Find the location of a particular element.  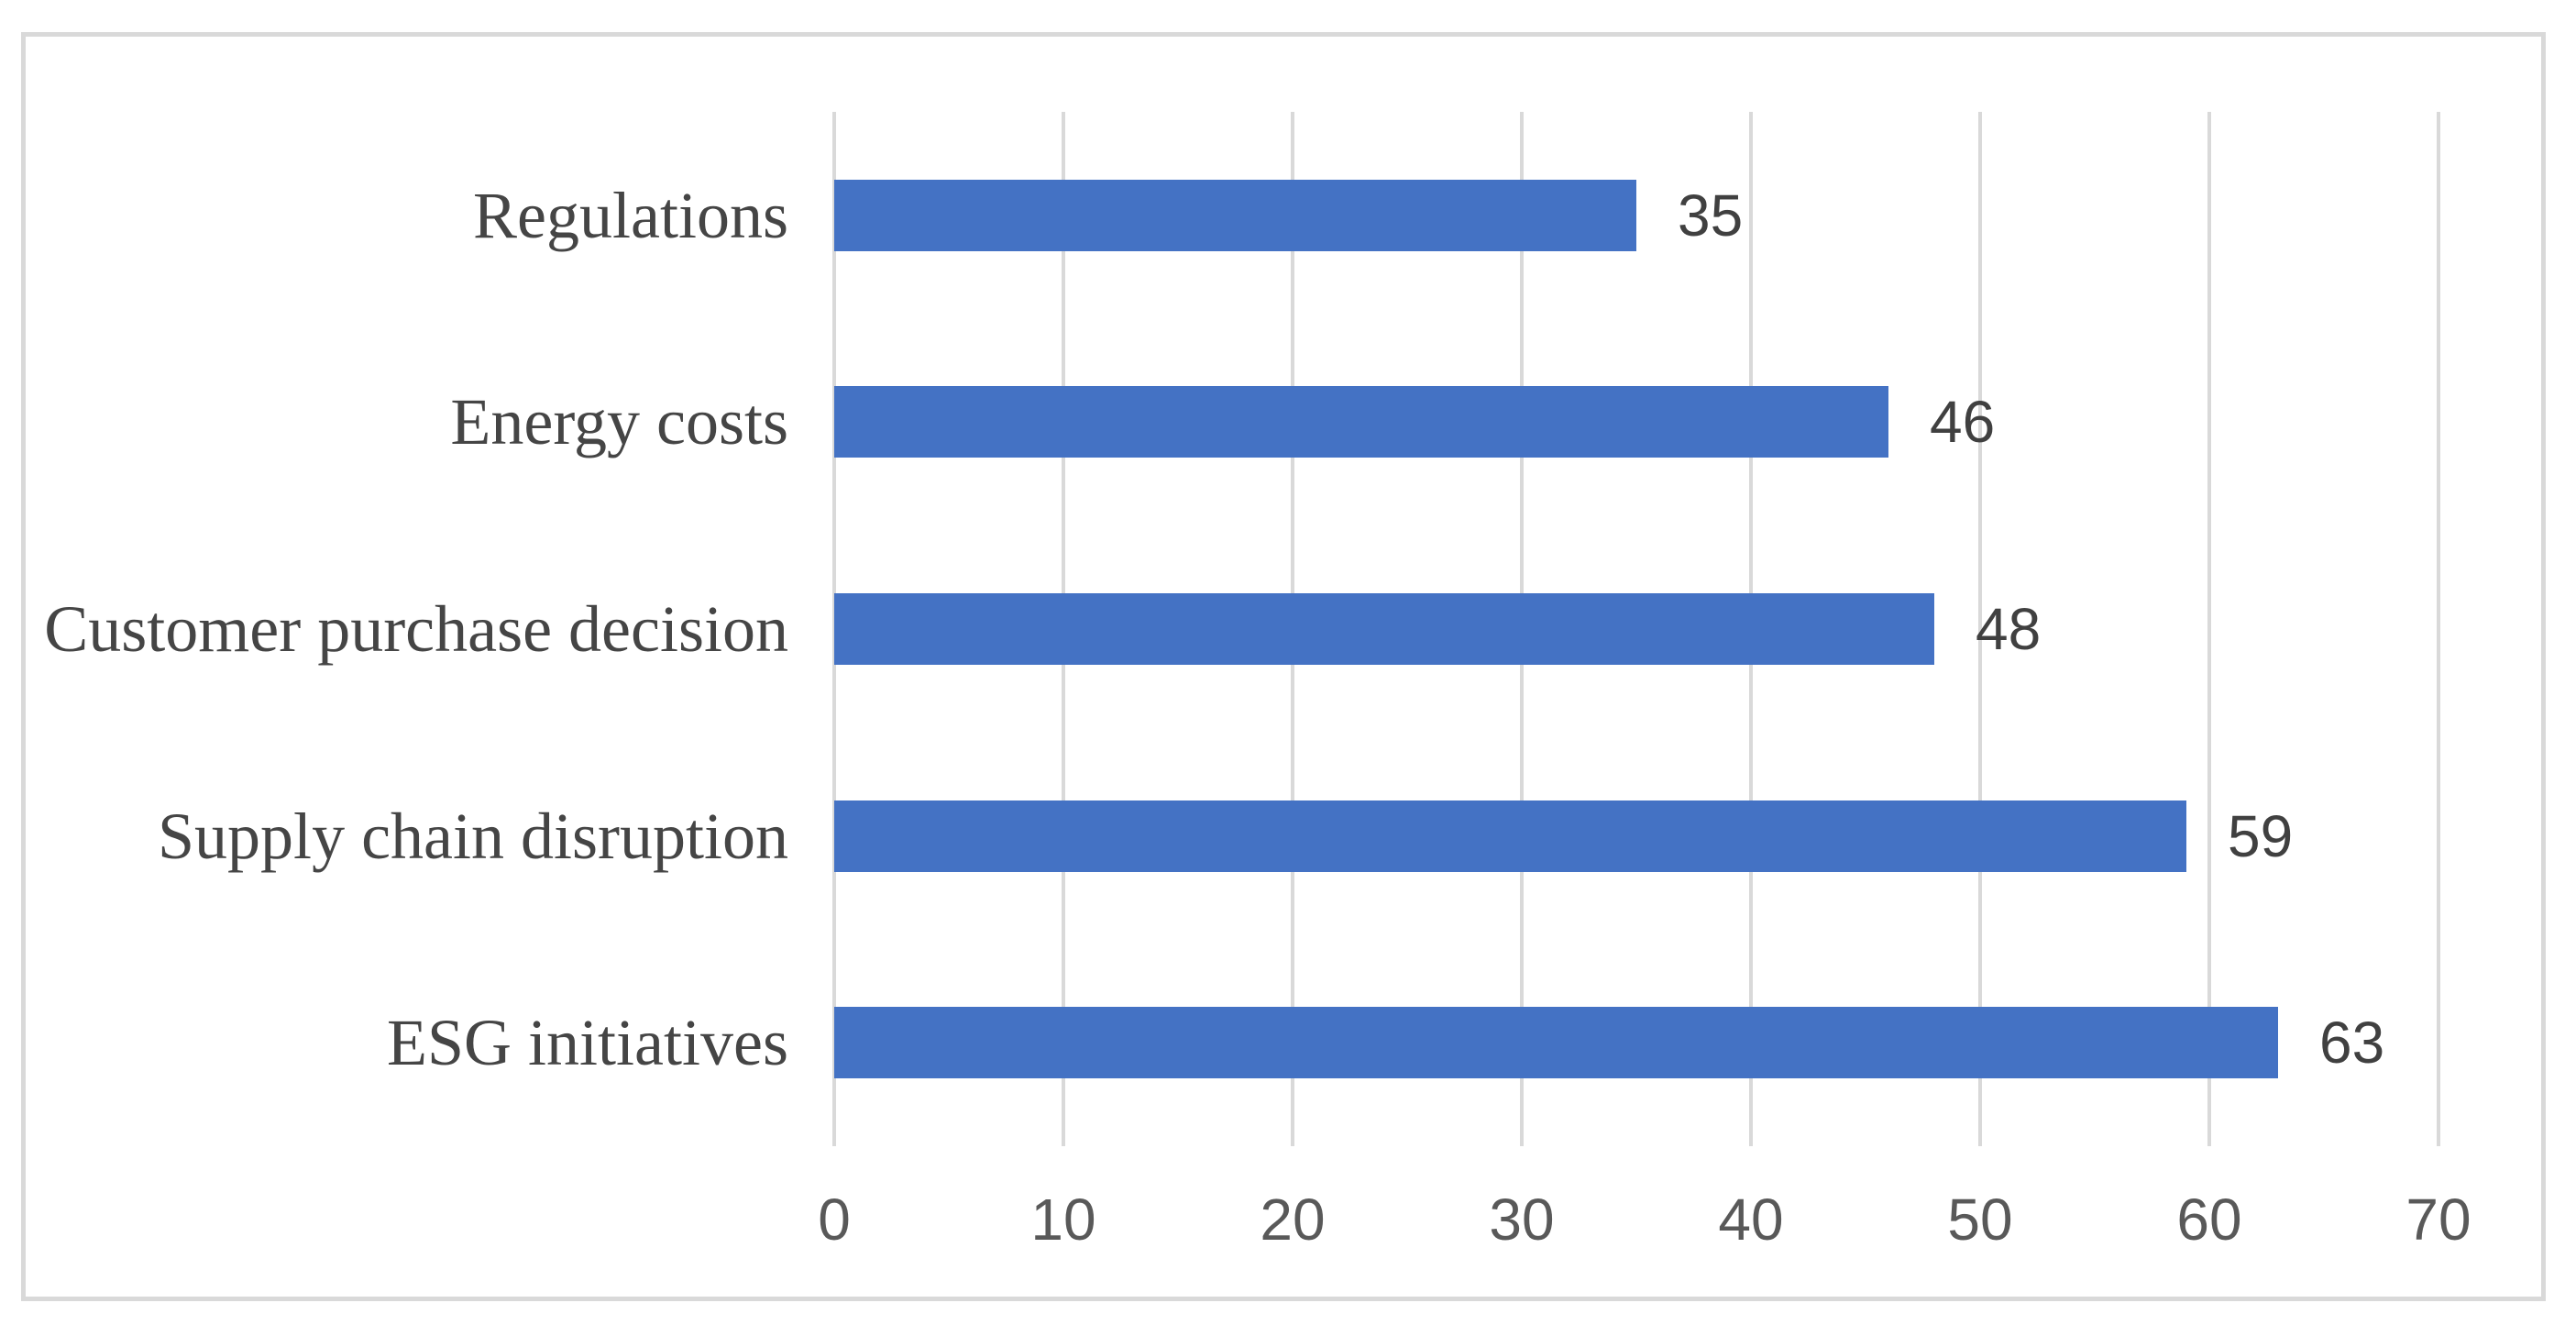

tick-label-20: 20 is located at coordinates (1293, 1220).